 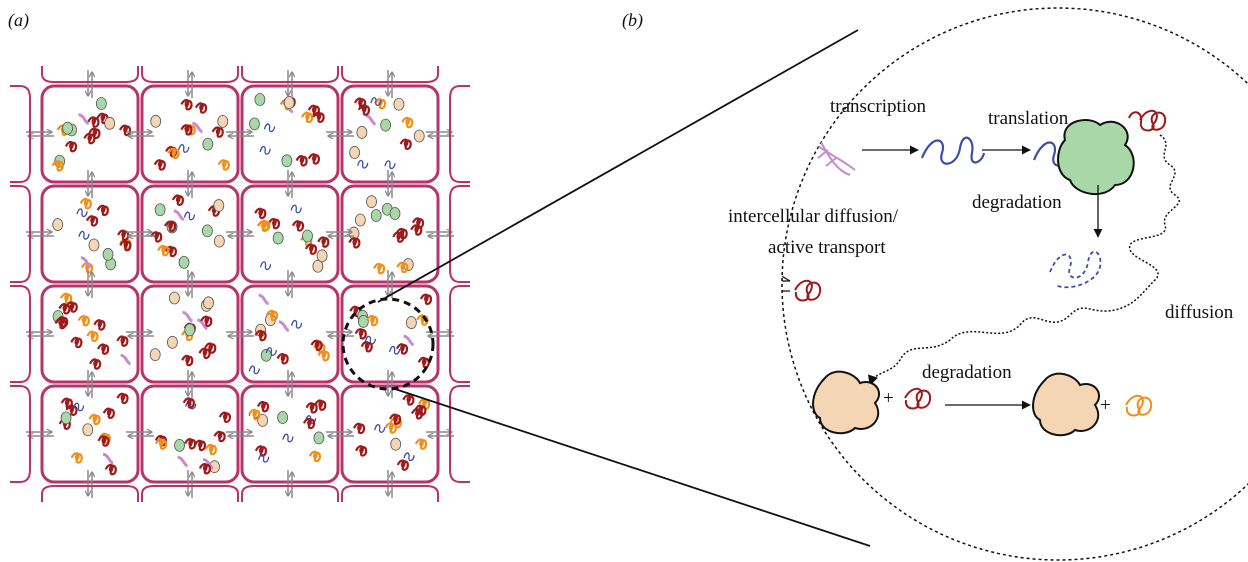 I want to click on cell, so click(x=190, y=434).